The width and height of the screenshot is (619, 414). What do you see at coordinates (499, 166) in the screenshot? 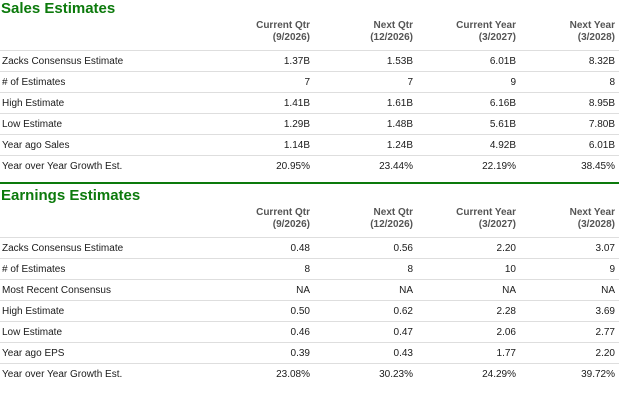
I see `value-cell: 22.19%` at bounding box center [499, 166].